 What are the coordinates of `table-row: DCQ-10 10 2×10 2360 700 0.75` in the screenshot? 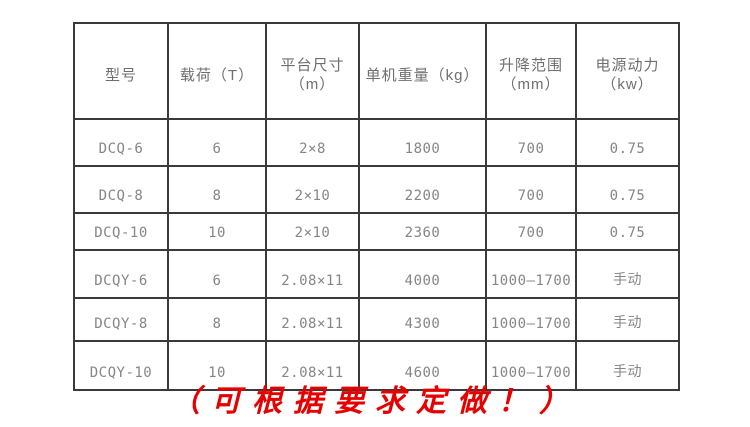 It's located at (376, 231).